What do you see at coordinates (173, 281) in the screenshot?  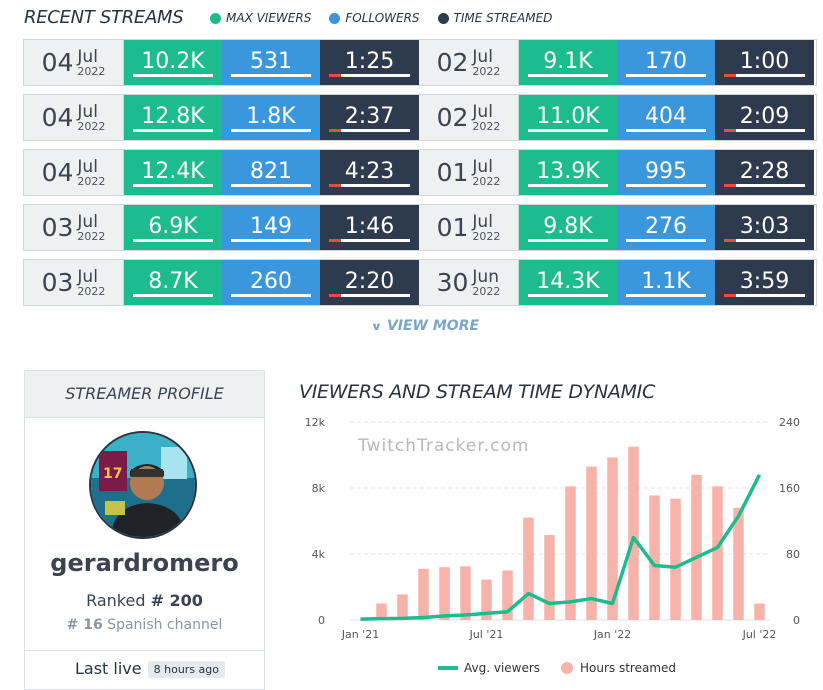 I see `stat-value: 8.7K` at bounding box center [173, 281].